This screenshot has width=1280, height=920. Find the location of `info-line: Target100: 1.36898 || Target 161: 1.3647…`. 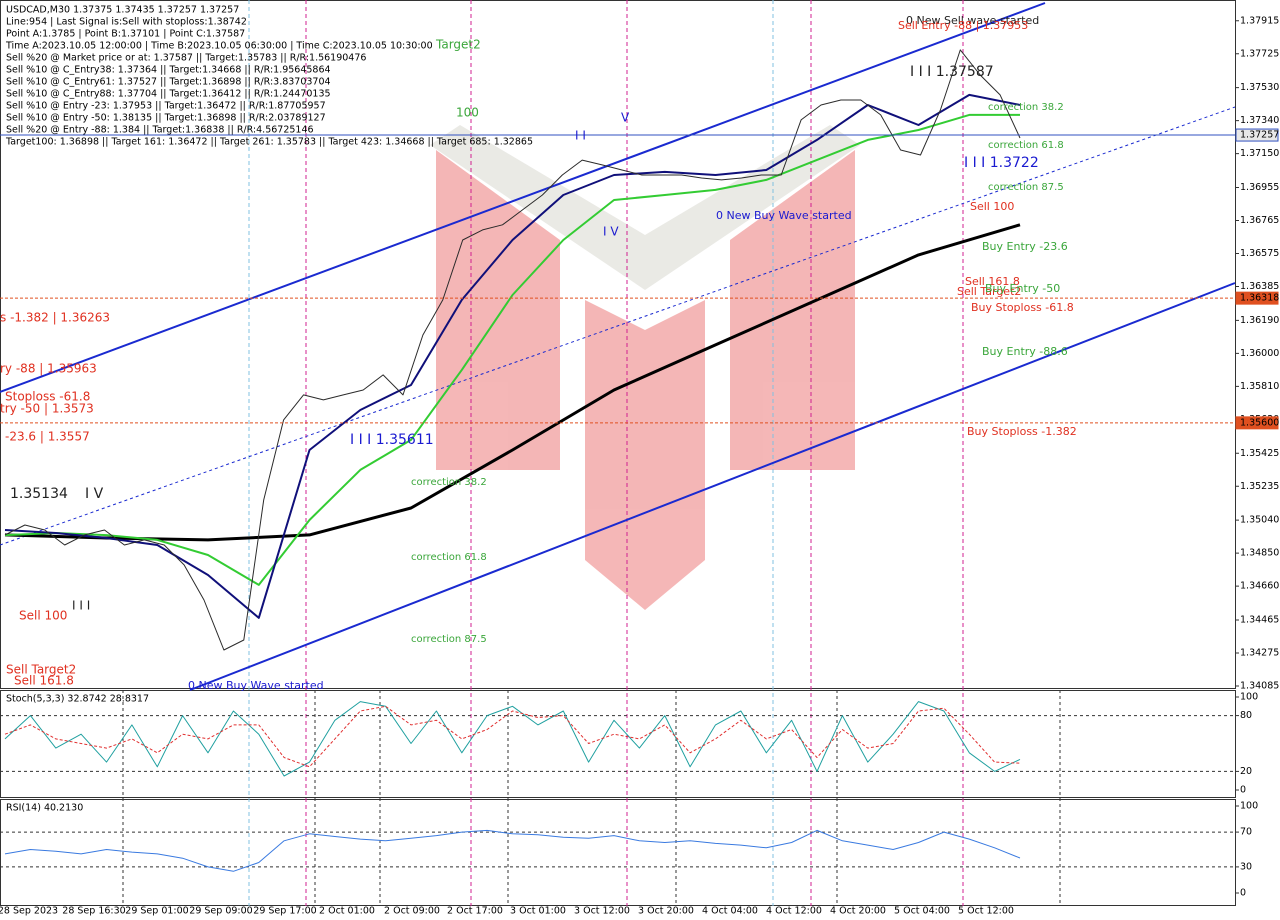

info-line: Target100: 1.36898 || Target 161: 1.3647… is located at coordinates (269, 142).